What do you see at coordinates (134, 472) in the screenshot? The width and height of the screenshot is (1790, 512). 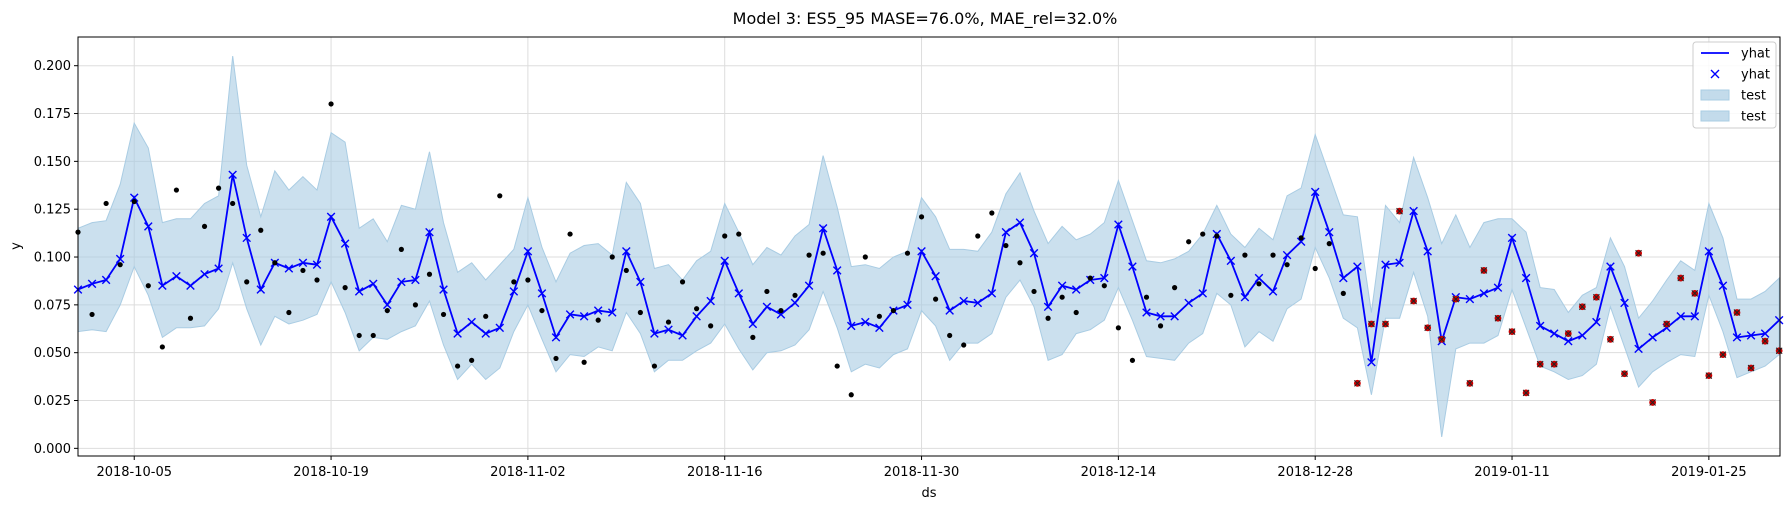 I see `x-tick-label: 2018-10-05` at bounding box center [134, 472].